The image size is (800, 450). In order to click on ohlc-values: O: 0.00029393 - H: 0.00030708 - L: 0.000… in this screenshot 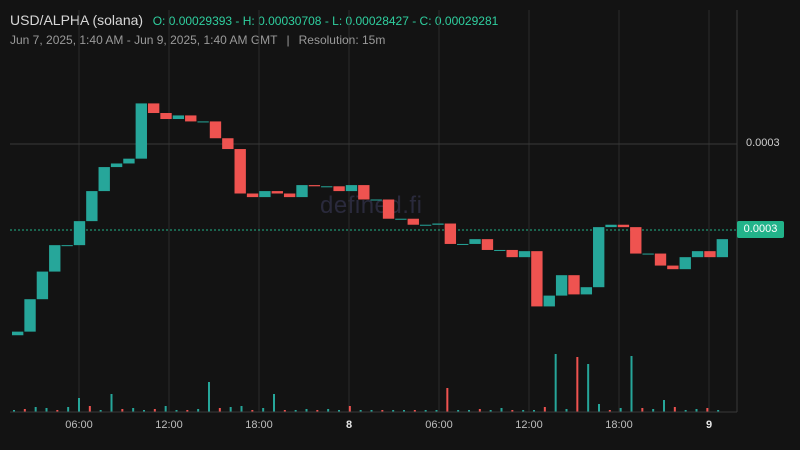, I will do `click(325, 21)`.